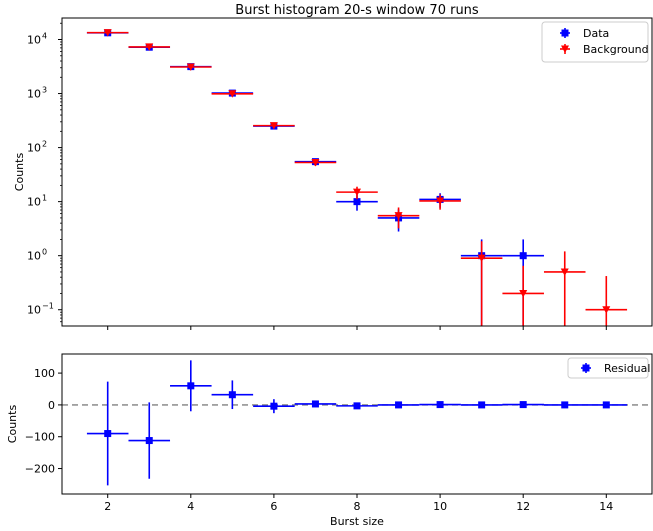 The image size is (653, 531). What do you see at coordinates (357, 506) in the screenshot?
I see `x-tick-label: 8` at bounding box center [357, 506].